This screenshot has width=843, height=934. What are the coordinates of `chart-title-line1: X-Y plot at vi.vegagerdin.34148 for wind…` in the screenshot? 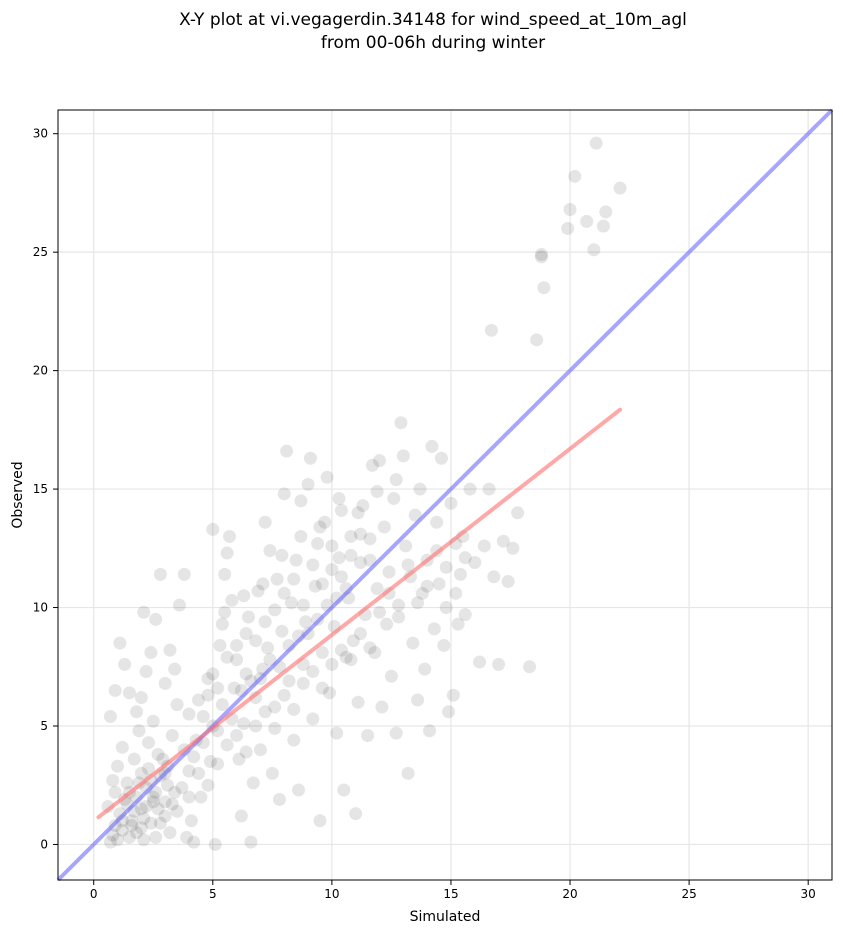 It's located at (433, 20).